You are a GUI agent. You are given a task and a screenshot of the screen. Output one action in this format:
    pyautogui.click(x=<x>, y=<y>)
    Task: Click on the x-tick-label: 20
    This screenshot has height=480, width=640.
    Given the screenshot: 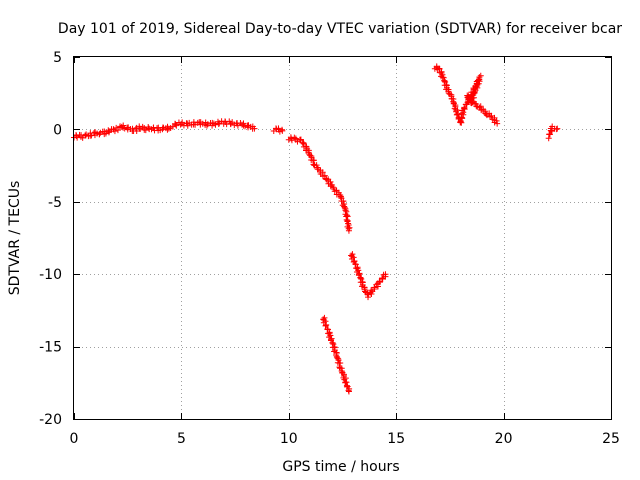 What is the action you would take?
    pyautogui.click(x=504, y=439)
    